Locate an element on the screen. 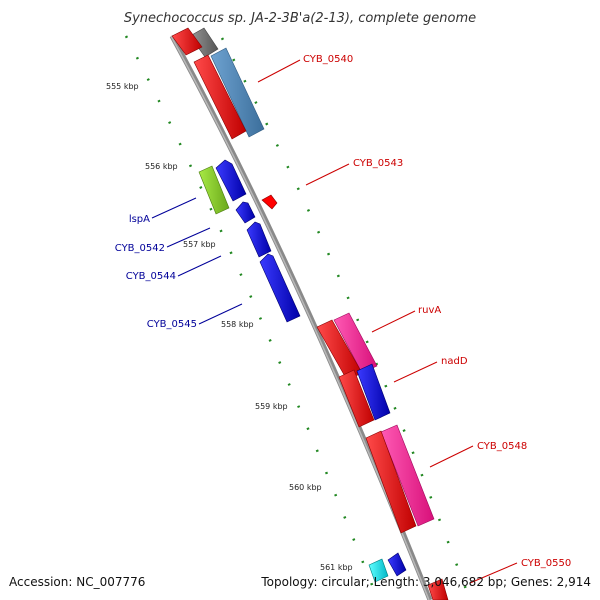 The height and width of the screenshot is (600, 600). tick-label-557: 557 kbp is located at coordinates (199, 244).